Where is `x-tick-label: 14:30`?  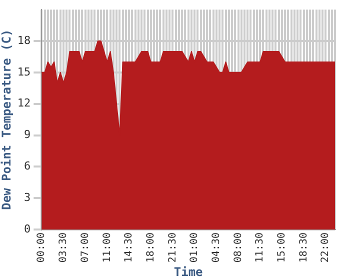 x-tick-label: 14:30 is located at coordinates (129, 247).